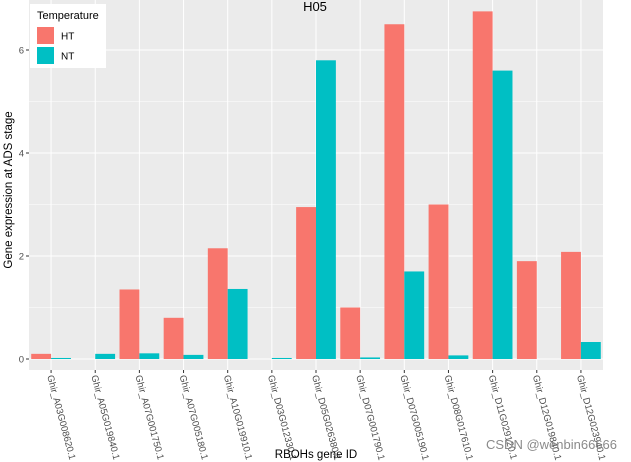  I want to click on legend-key-ht, so click(45, 35).